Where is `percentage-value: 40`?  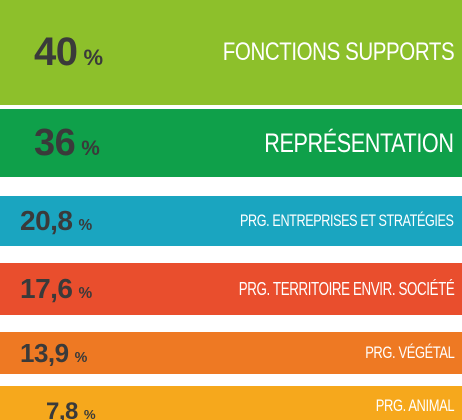 percentage-value: 40 is located at coordinates (56, 52).